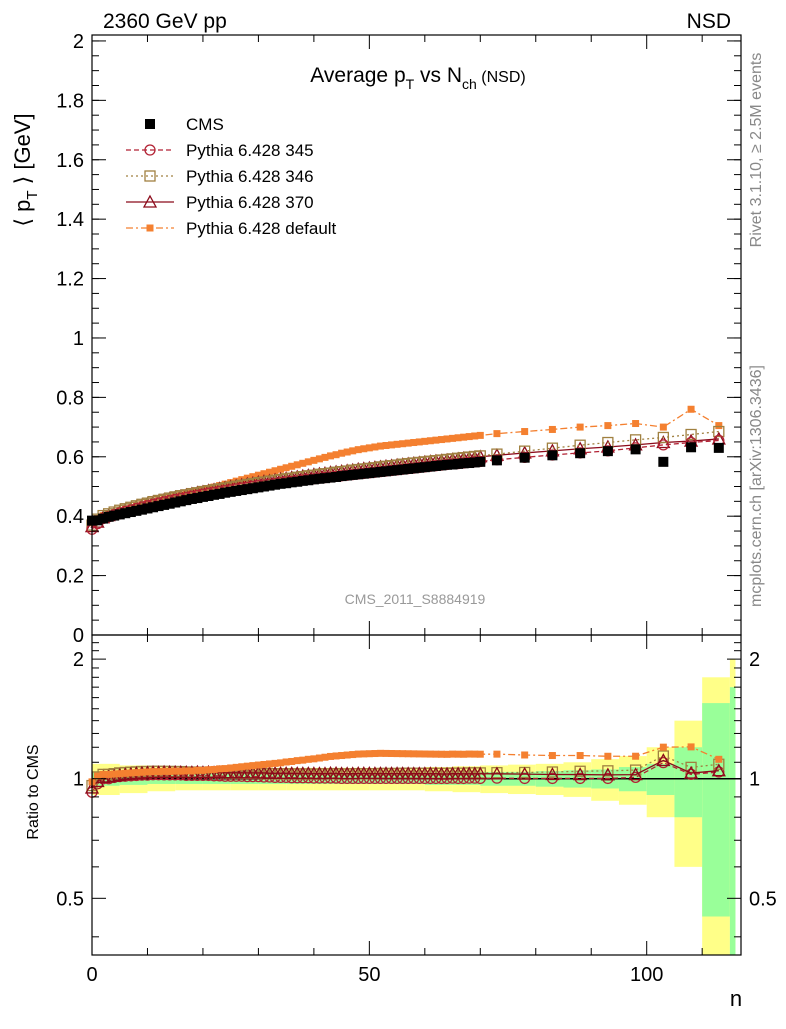 Image resolution: width=786 pixels, height=1029 pixels. I want to click on ratio-y-tick-label-right: 1, so click(754, 780).